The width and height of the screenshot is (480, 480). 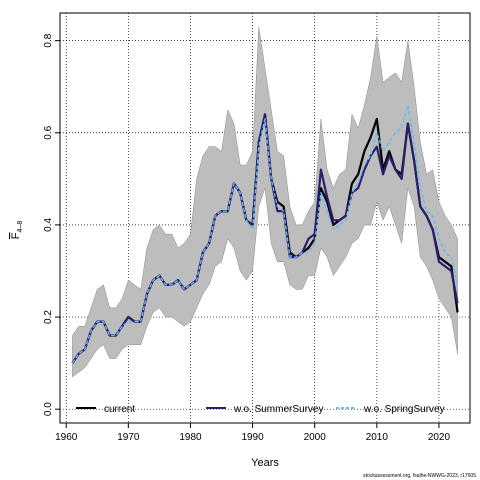 What do you see at coordinates (377, 437) in the screenshot?
I see `x-tick-label-2010: 2010` at bounding box center [377, 437].